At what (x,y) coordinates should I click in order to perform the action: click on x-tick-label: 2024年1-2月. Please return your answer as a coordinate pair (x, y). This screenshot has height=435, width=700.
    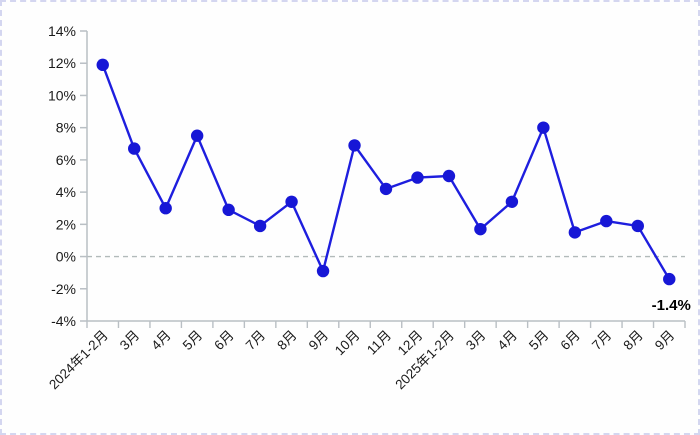
    Looking at the image, I should click on (78, 360).